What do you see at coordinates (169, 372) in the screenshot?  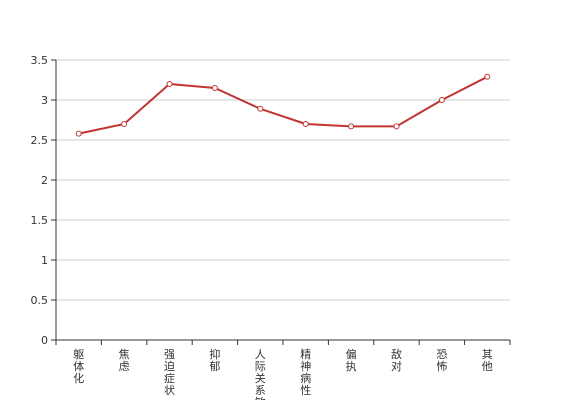 I see `x-tick-label: 强迫症状` at bounding box center [169, 372].